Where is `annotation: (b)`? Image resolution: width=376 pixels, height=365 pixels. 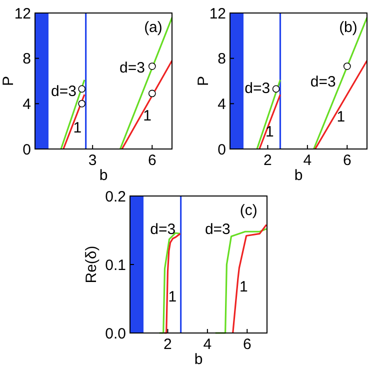
annotation: (b) is located at coordinates (348, 27).